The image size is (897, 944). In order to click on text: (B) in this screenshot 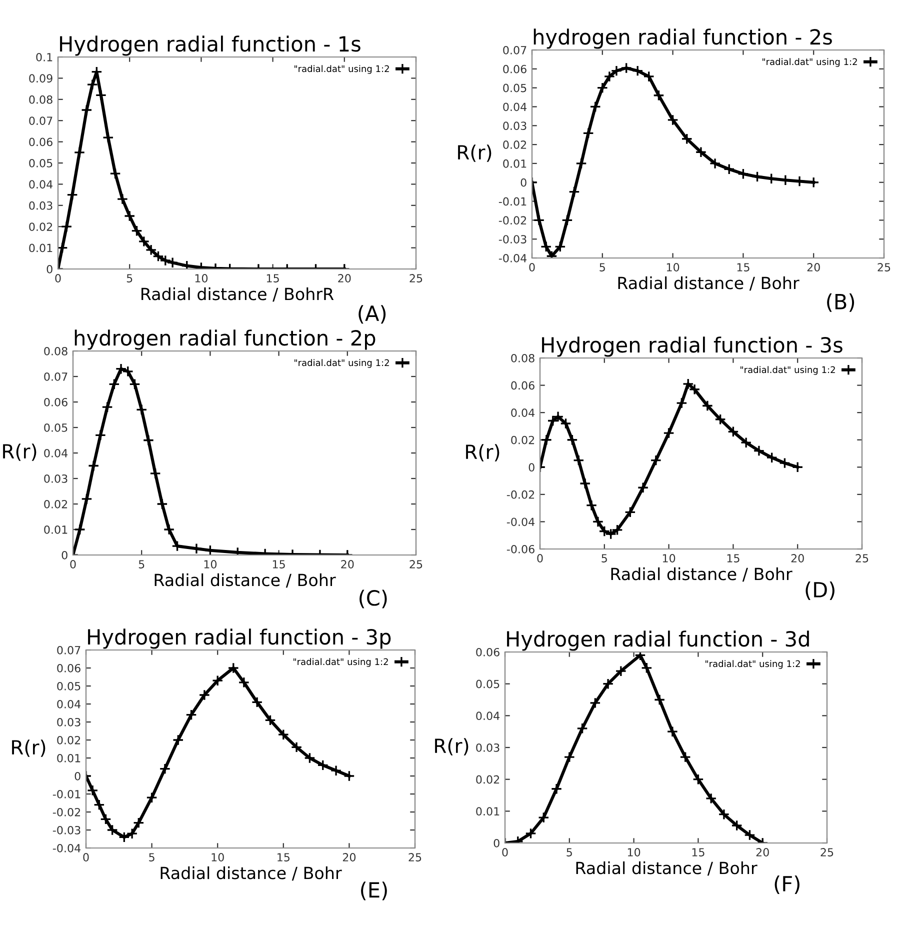, I will do `click(840, 302)`.